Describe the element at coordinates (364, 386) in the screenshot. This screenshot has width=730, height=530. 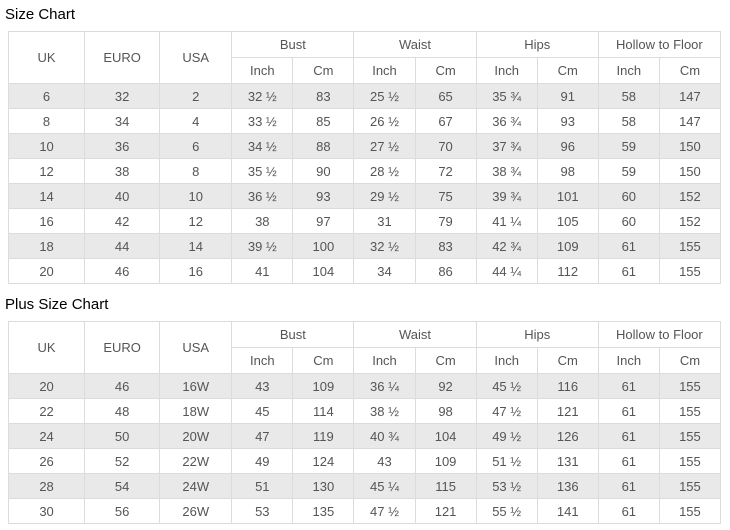
I see `table-row: 20 46 16W 43 109 36 ¼ 92 45 ½ 116 61 155` at that location.